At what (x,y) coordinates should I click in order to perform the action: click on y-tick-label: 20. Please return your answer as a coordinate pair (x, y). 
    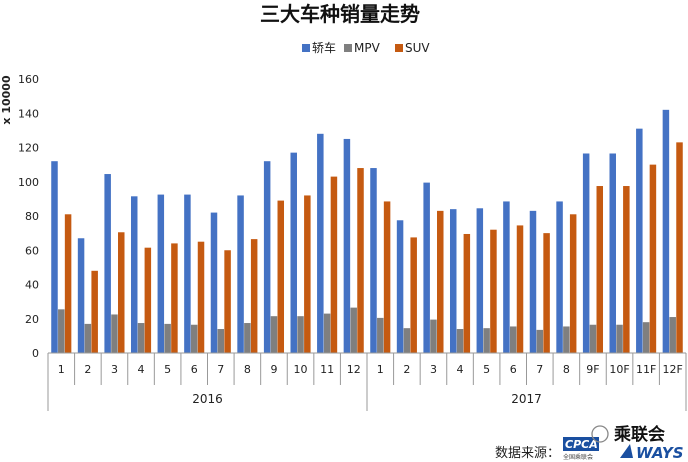
    Looking at the image, I should click on (32, 319).